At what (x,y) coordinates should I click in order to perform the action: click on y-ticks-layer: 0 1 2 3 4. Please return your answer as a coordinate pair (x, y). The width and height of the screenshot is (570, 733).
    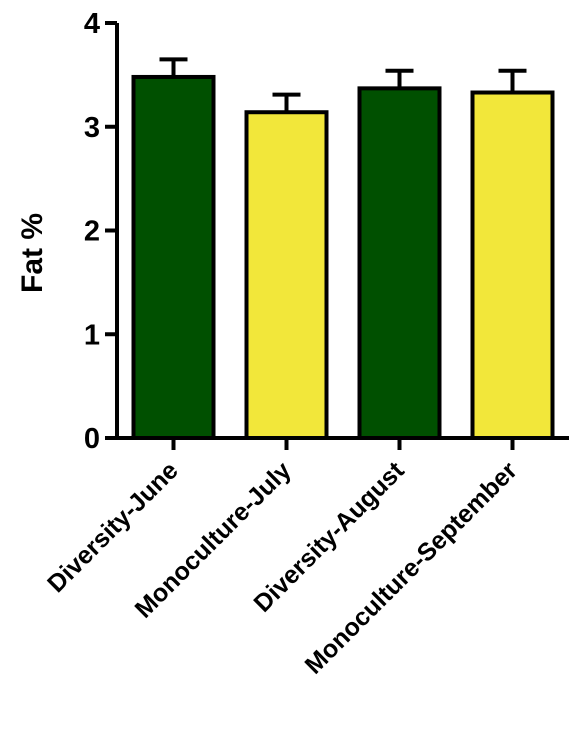
    Looking at the image, I should click on (100, 231).